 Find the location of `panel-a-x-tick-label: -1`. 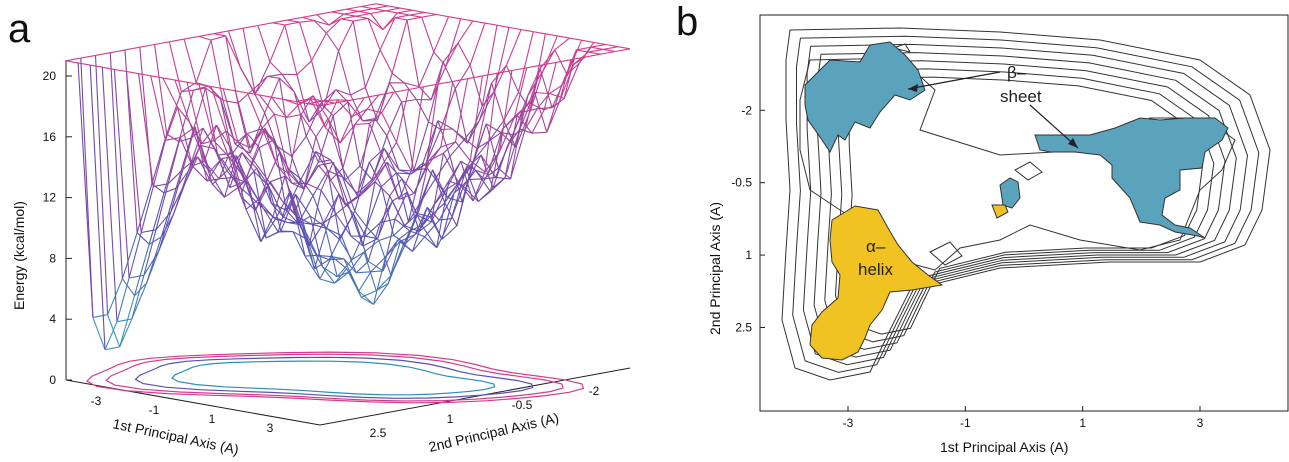

panel-a-x-tick-label: -1 is located at coordinates (154, 410).